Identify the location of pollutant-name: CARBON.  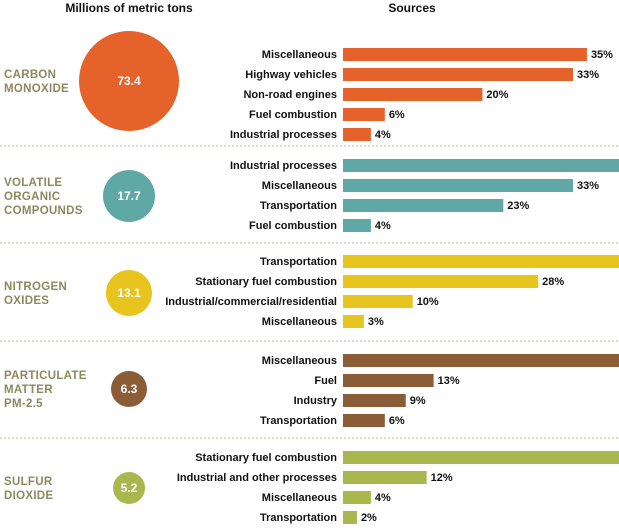
(30, 75).